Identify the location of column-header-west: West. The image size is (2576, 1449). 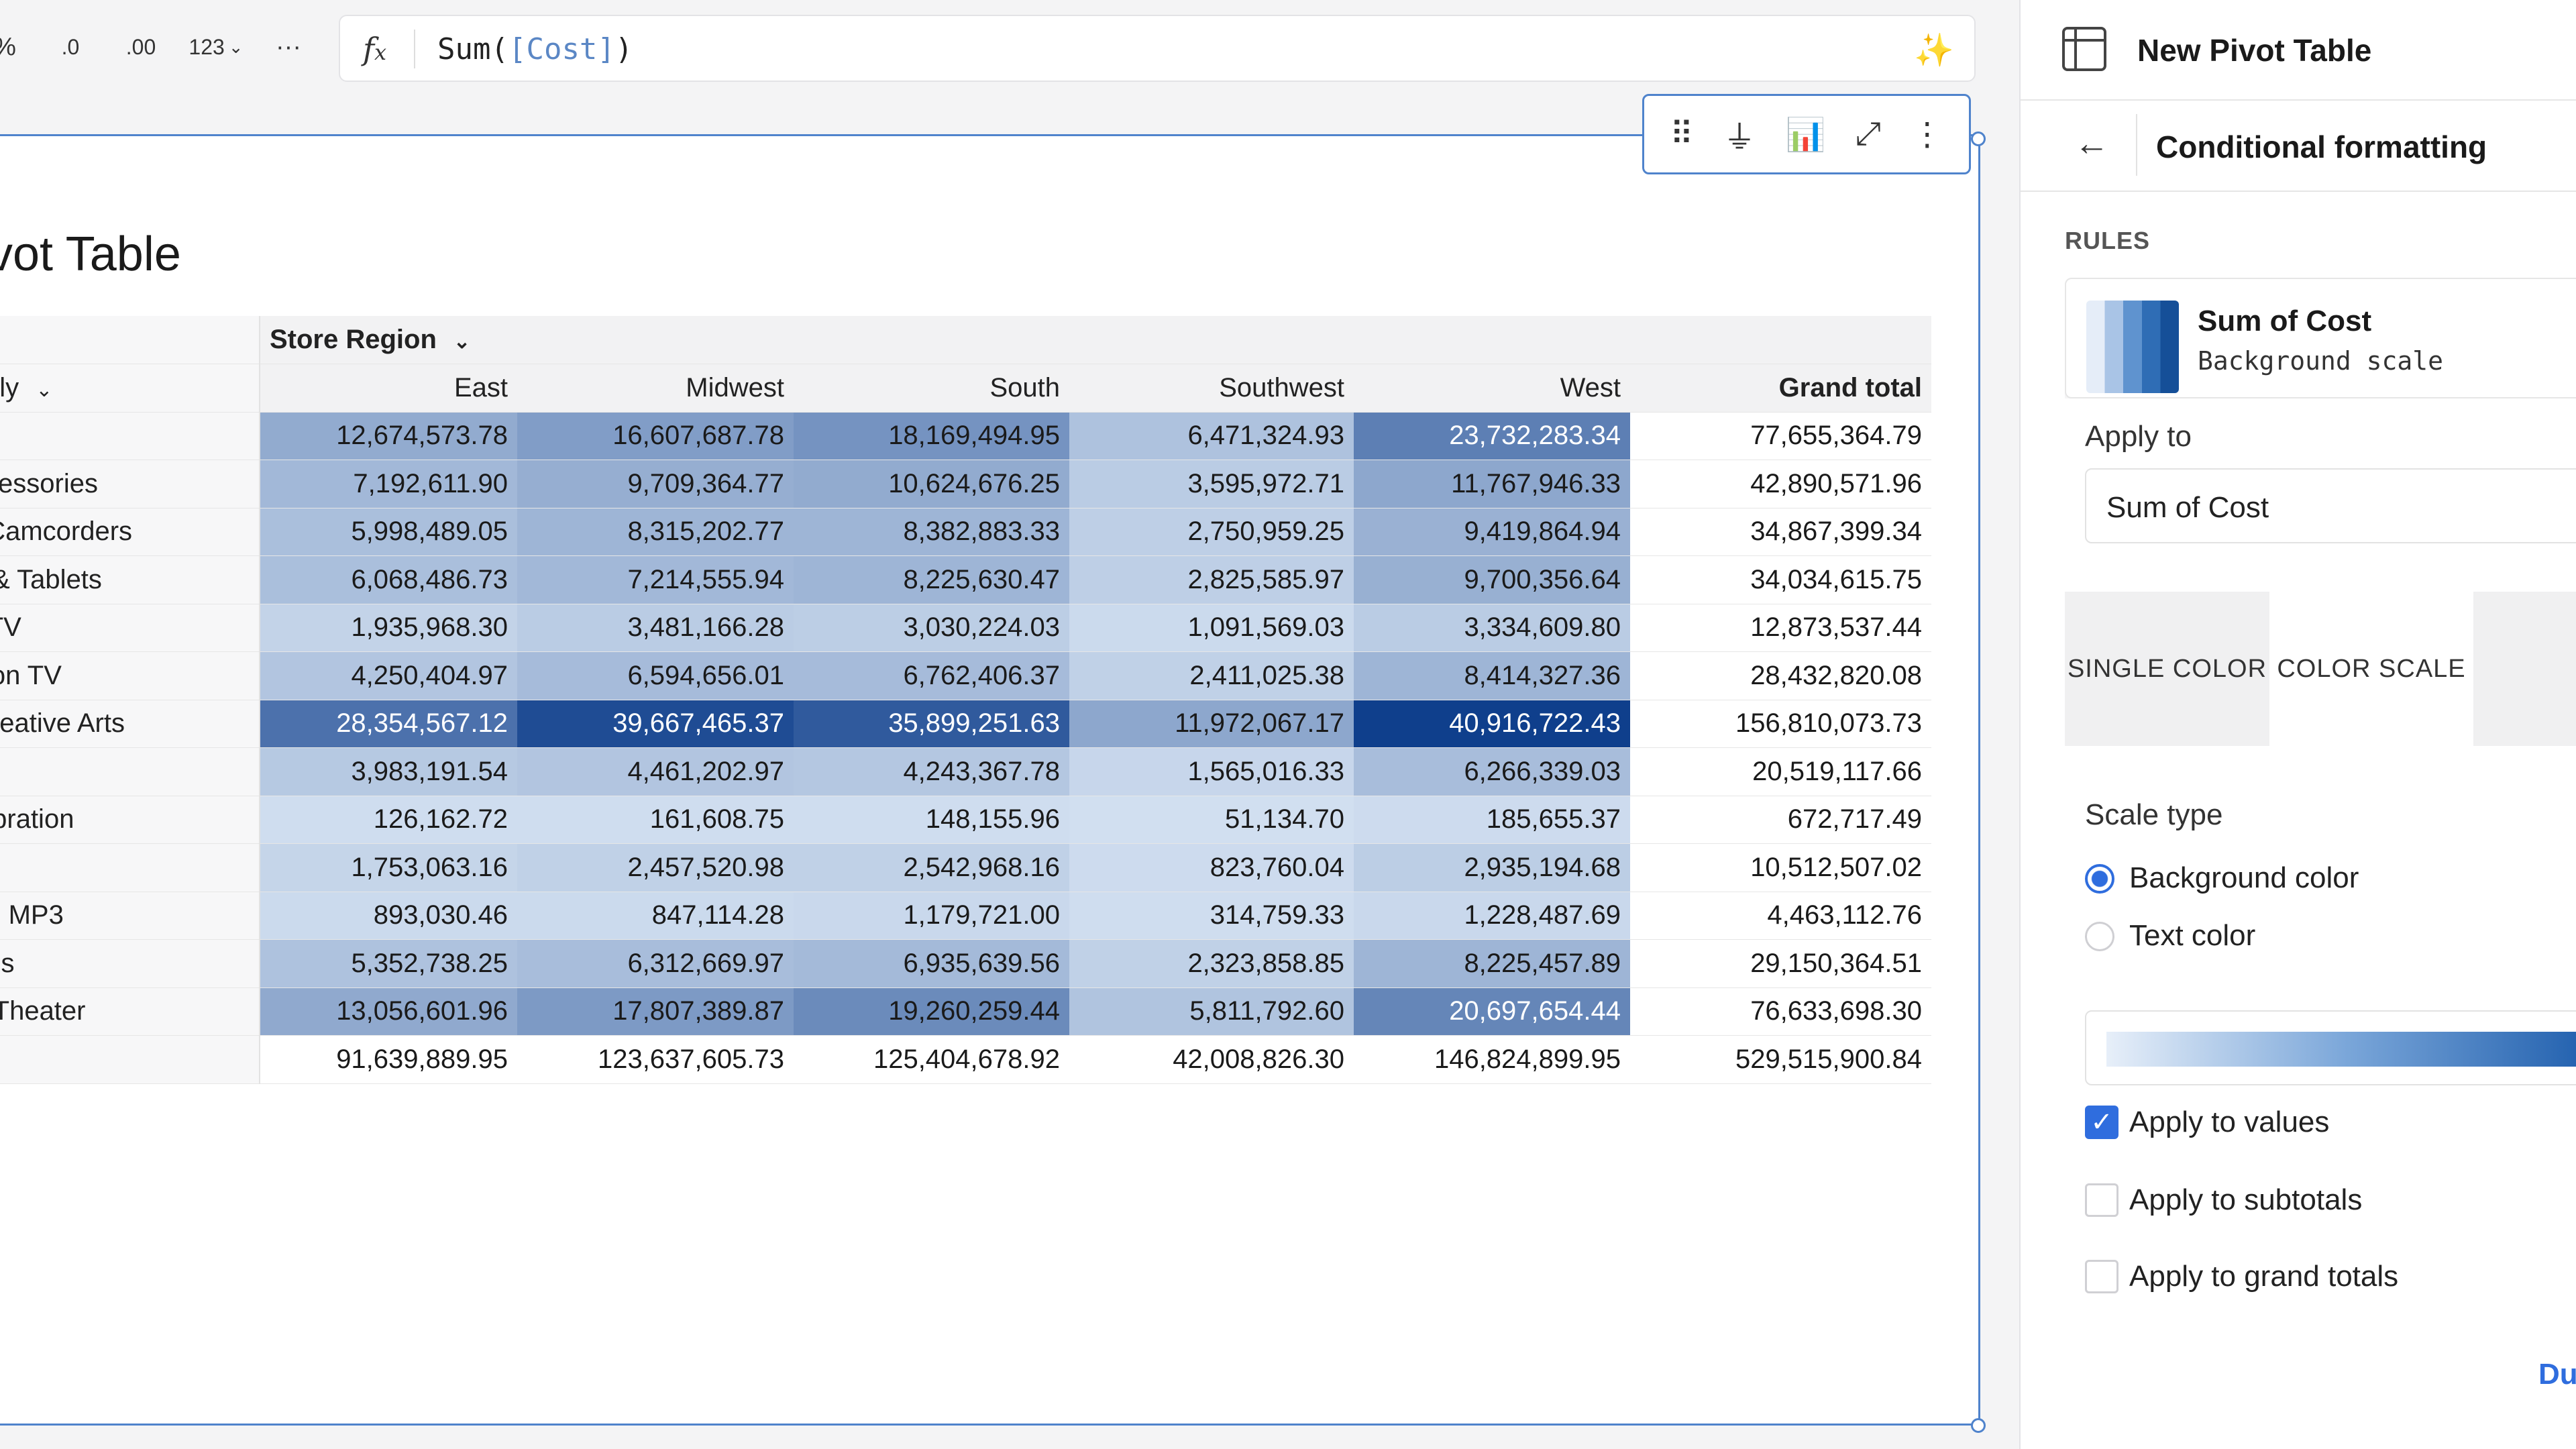
(1492, 388).